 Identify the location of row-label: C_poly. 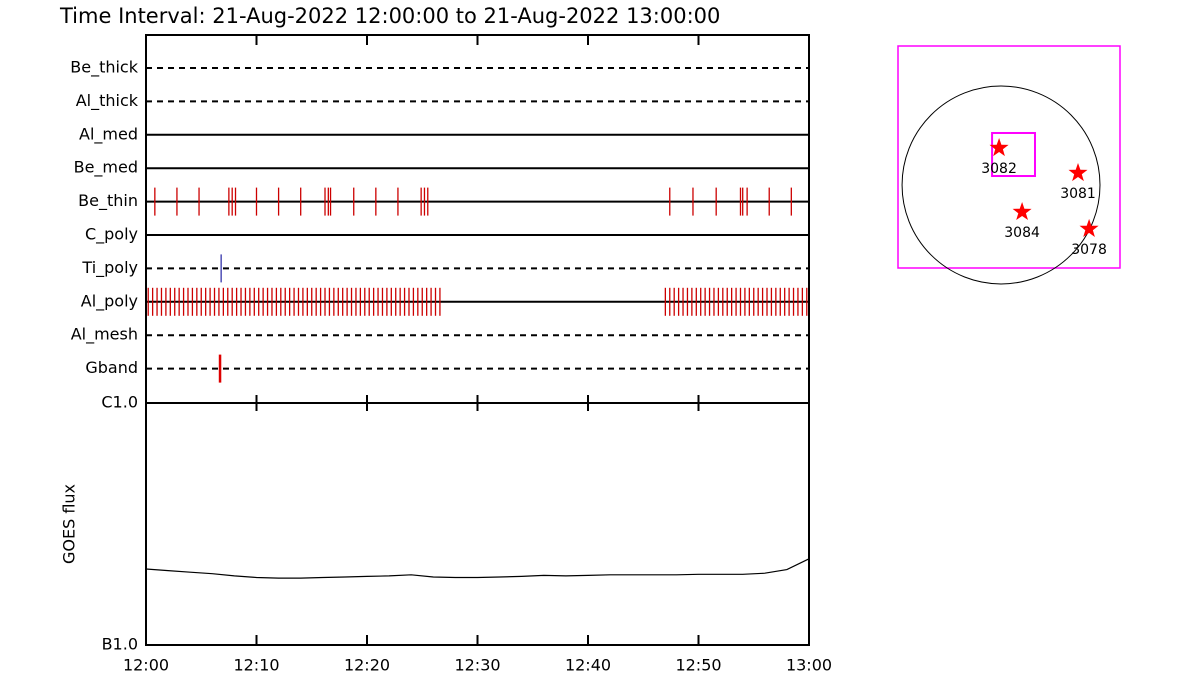
(111, 235).